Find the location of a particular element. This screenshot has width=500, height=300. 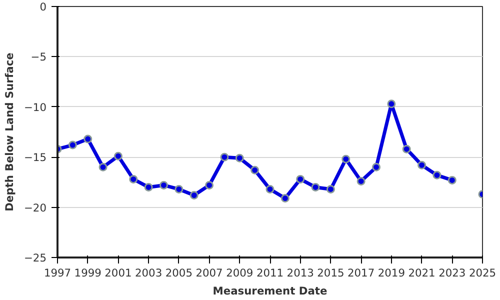

x-tick-label: 2003 is located at coordinates (148, 273).